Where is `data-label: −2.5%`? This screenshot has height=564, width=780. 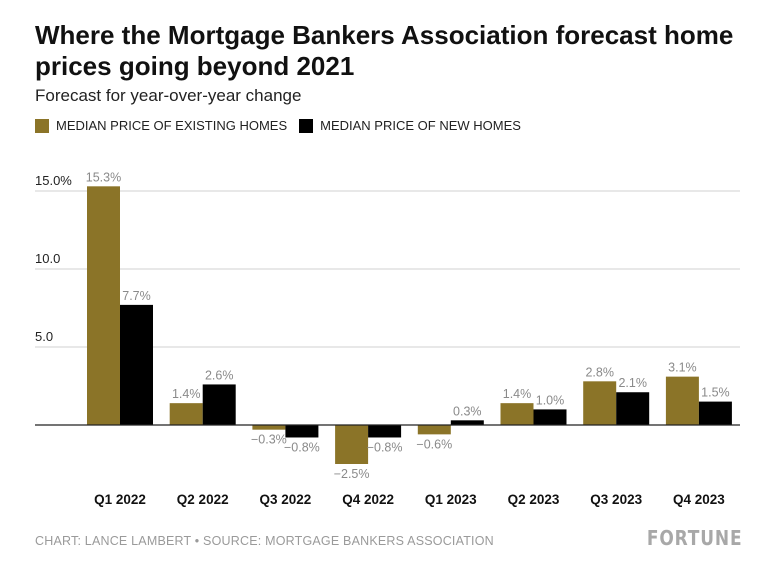
data-label: −2.5% is located at coordinates (352, 474).